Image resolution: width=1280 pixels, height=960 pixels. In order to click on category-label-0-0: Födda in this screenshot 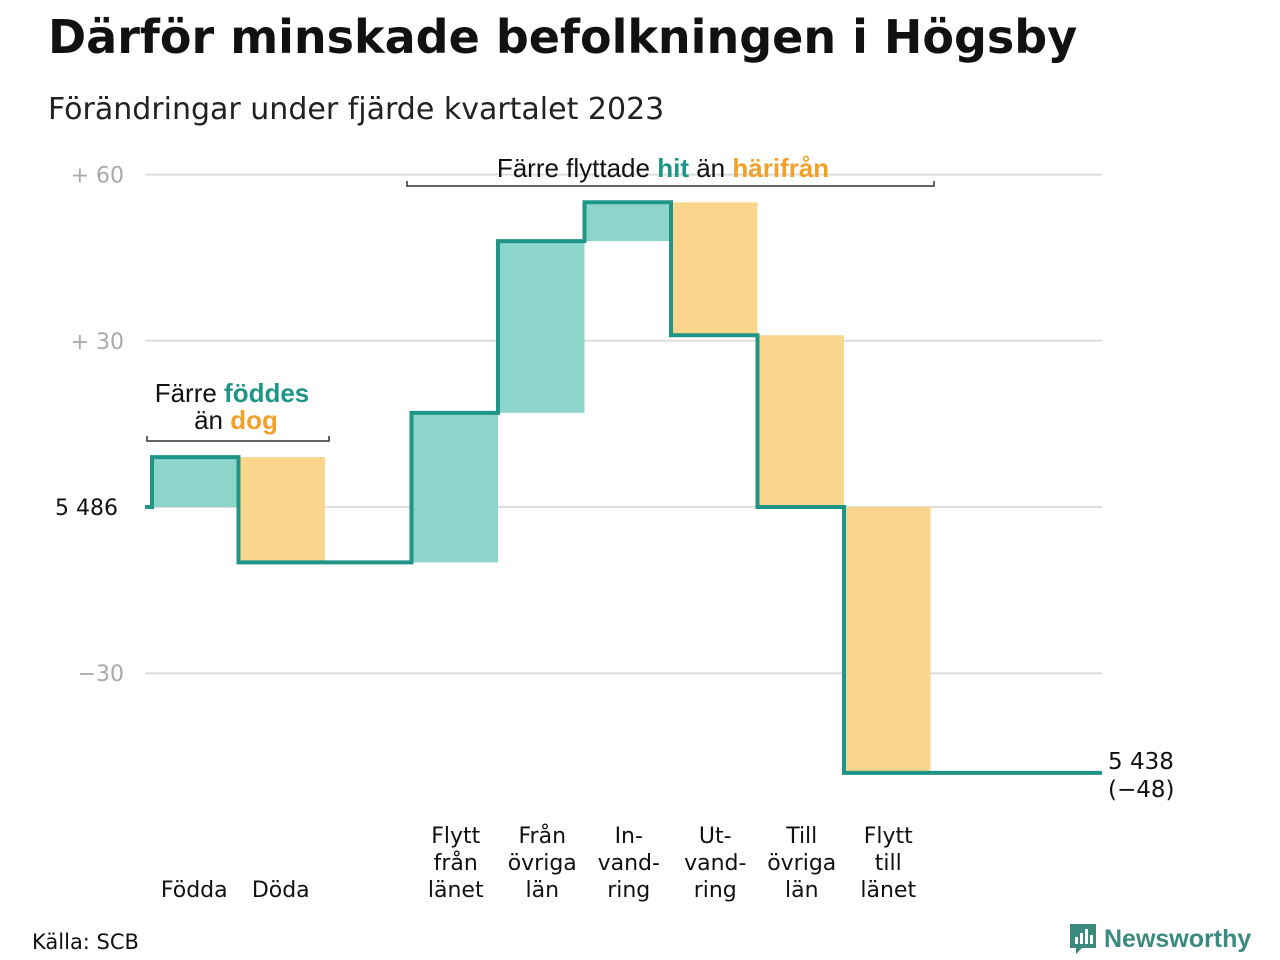, I will do `click(194, 890)`.